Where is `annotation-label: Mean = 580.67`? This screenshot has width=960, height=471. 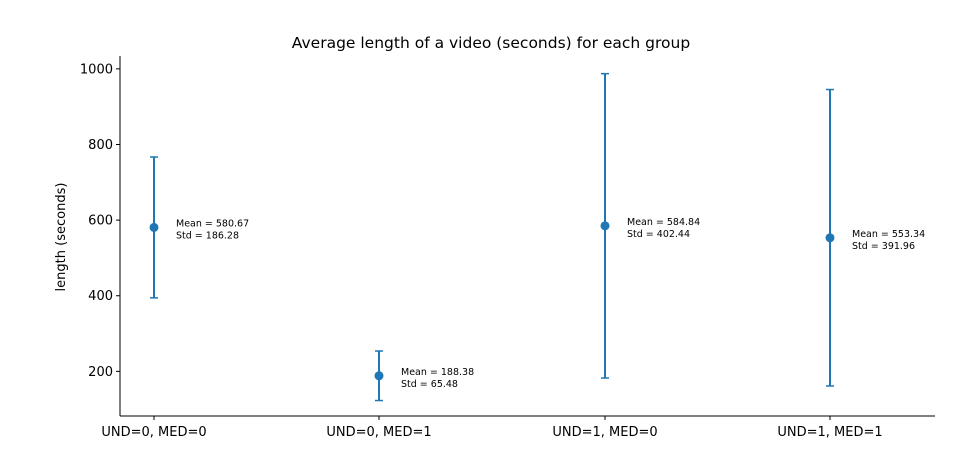
annotation-label: Mean = 580.67 is located at coordinates (212, 223).